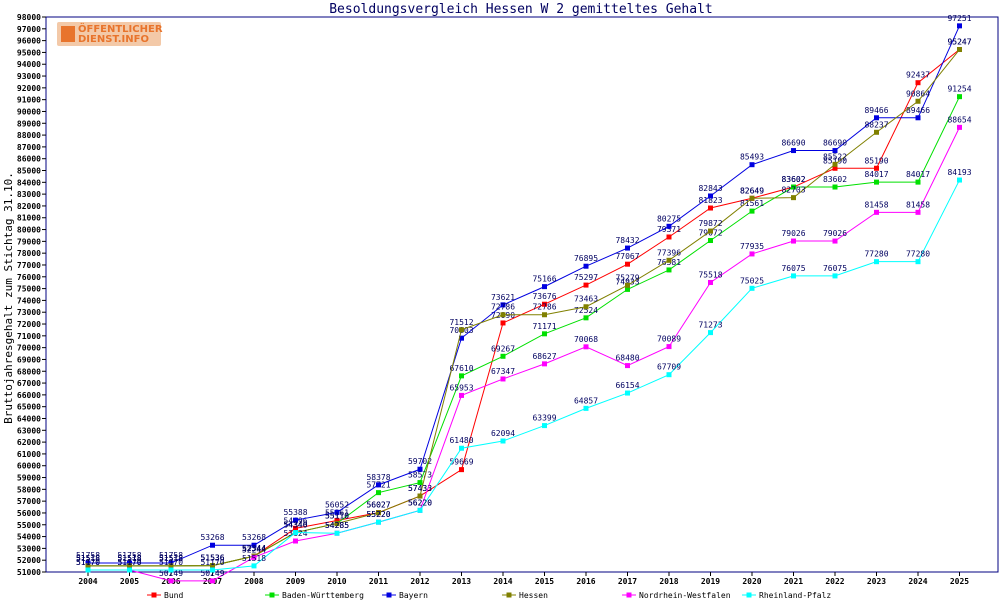 This screenshot has height=604, width=1000. I want to click on data-label: 74933, so click(627, 281).